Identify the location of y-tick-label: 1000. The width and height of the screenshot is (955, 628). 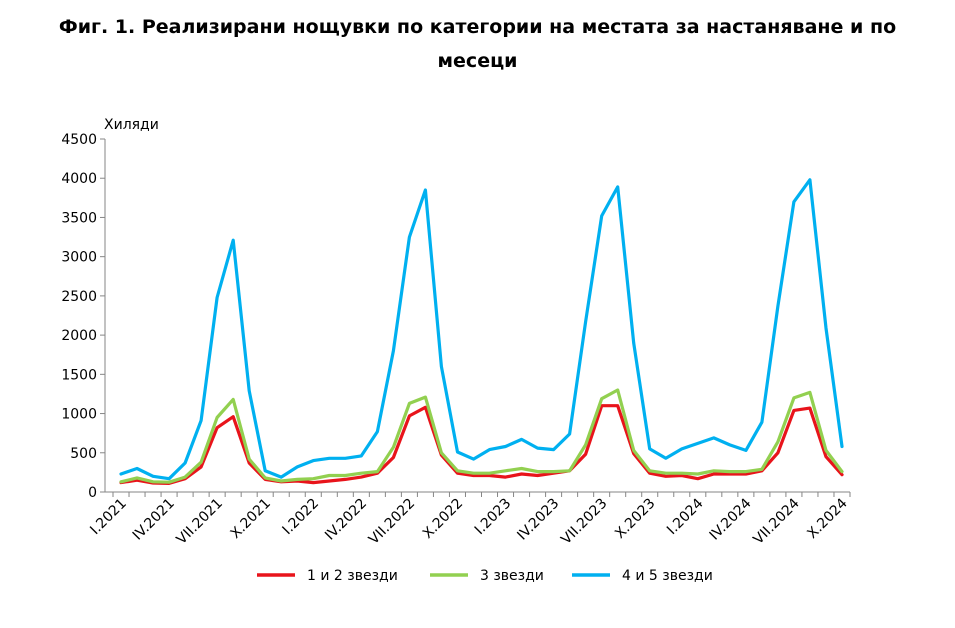
(79, 415).